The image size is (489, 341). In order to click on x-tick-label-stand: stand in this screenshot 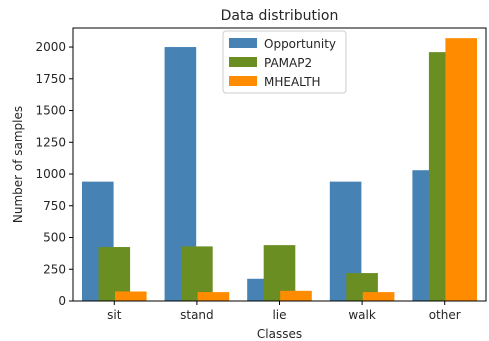, I will do `click(197, 315)`.